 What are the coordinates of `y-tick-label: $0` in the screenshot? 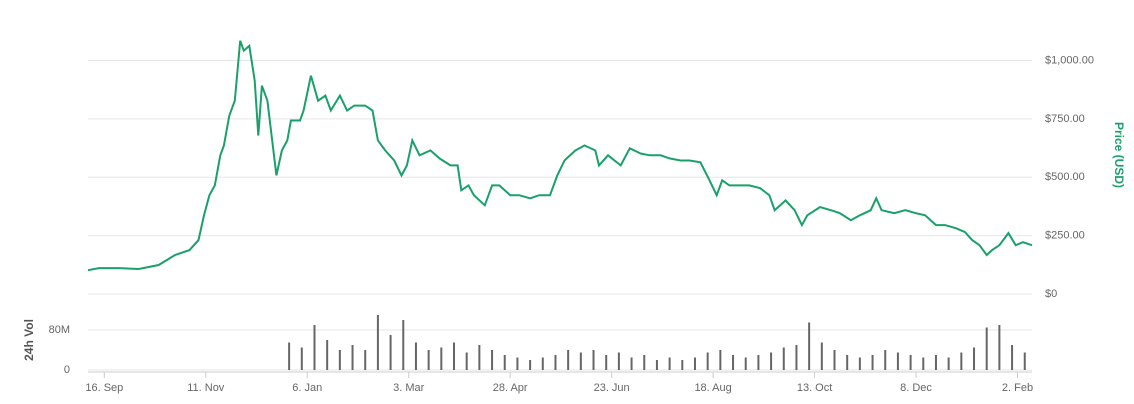 It's located at (1051, 294).